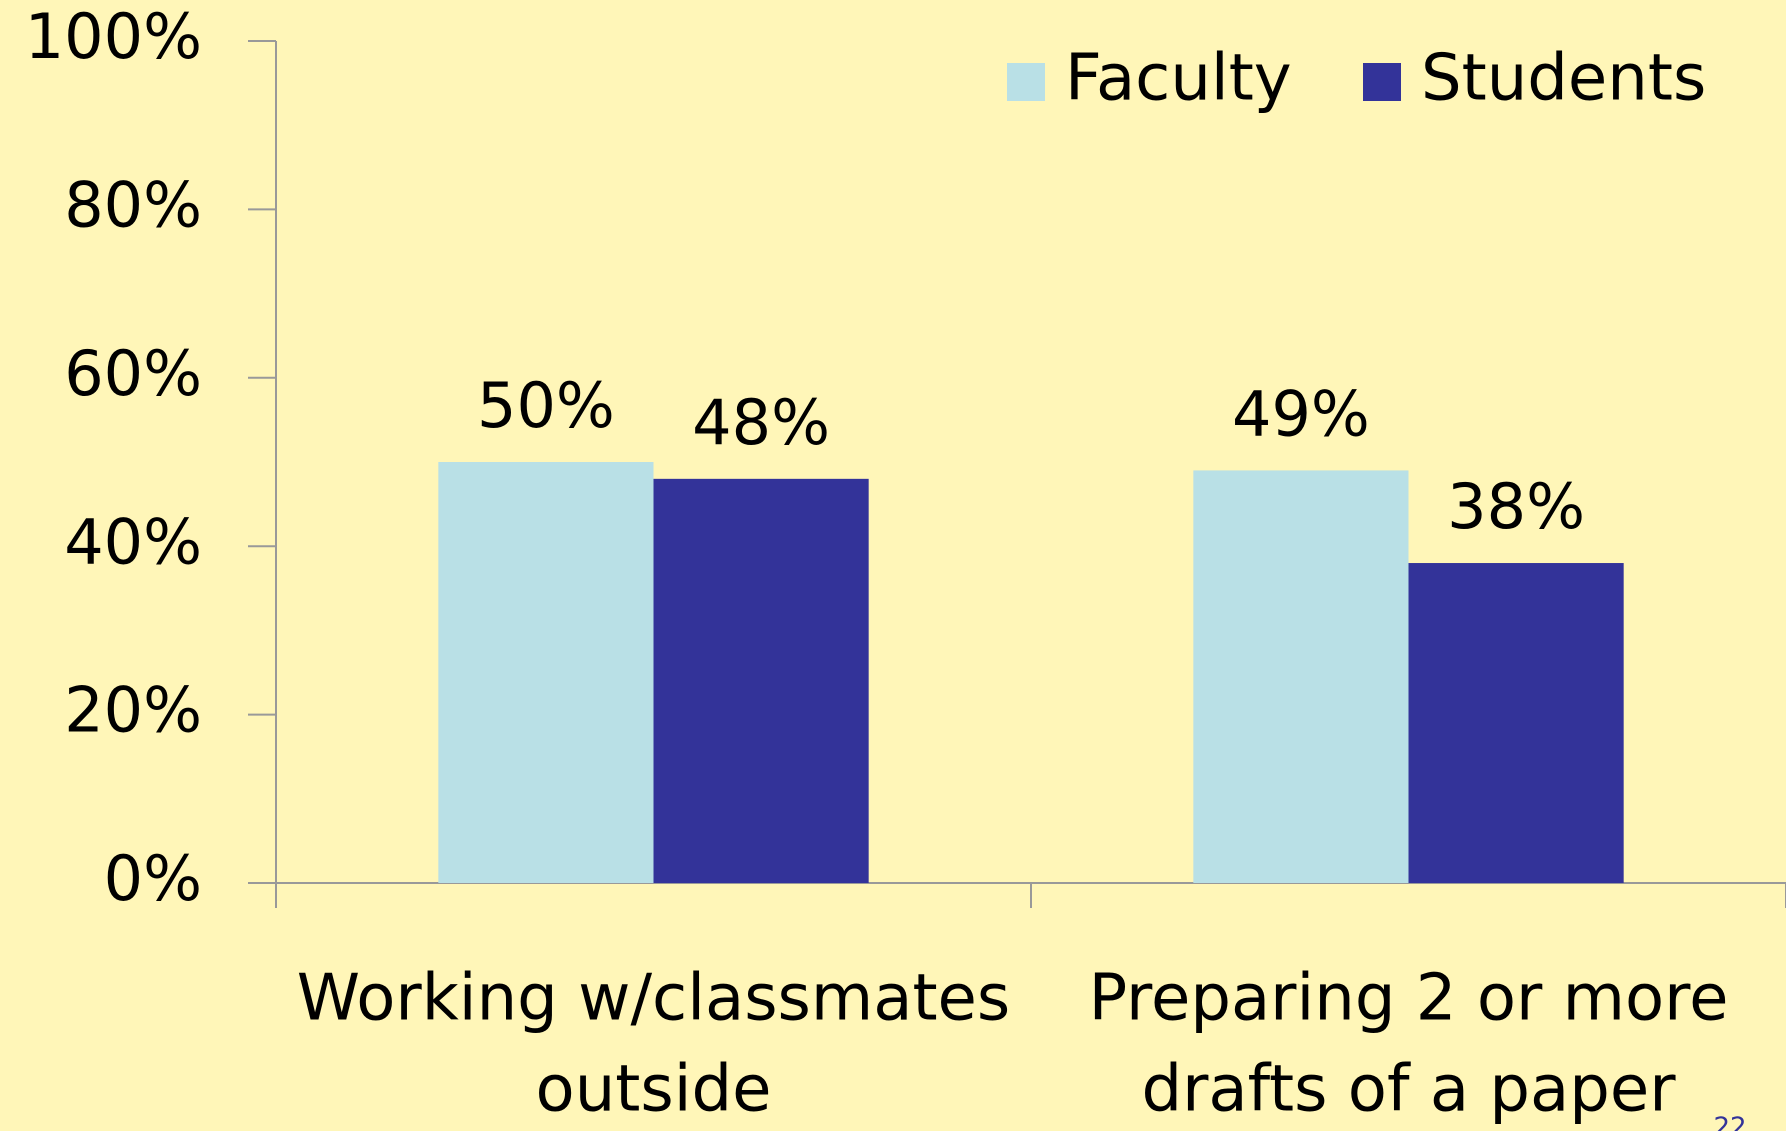 This screenshot has width=1786, height=1131. I want to click on x-tick-label: Working w/classmates, so click(654, 999).